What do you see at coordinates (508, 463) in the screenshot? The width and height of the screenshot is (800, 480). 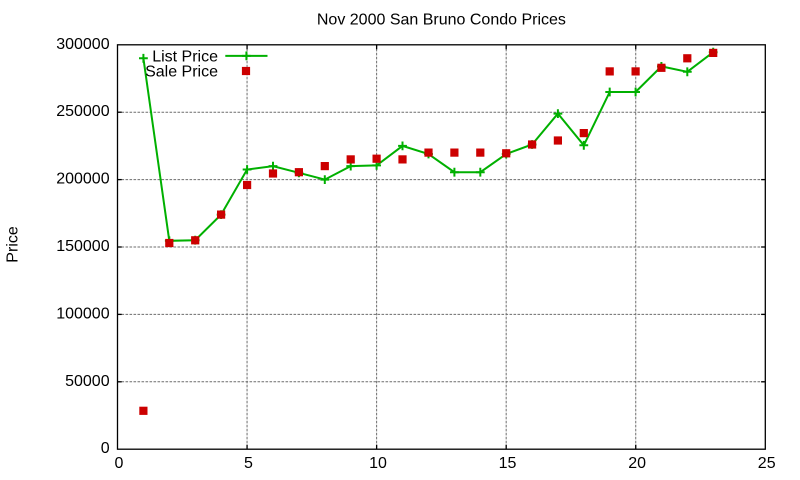 I see `svg-text: 15` at bounding box center [508, 463].